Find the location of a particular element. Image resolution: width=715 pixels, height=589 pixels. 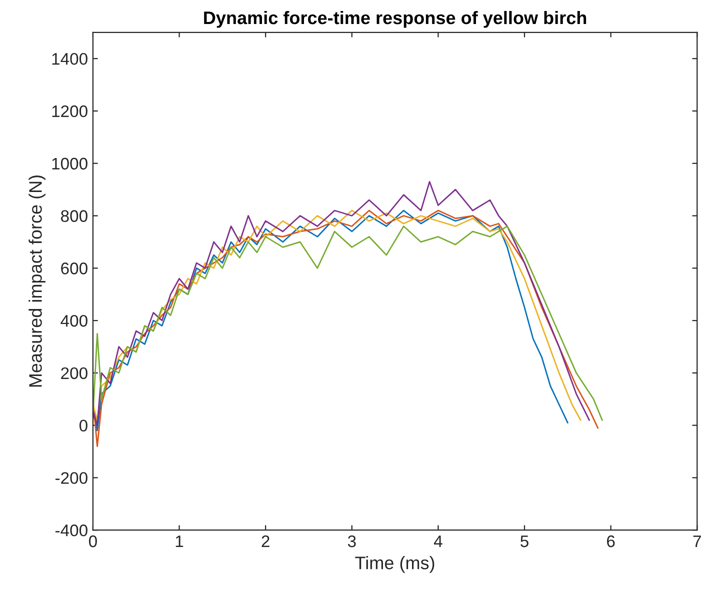

y-tick-label: 400 is located at coordinates (74, 320).